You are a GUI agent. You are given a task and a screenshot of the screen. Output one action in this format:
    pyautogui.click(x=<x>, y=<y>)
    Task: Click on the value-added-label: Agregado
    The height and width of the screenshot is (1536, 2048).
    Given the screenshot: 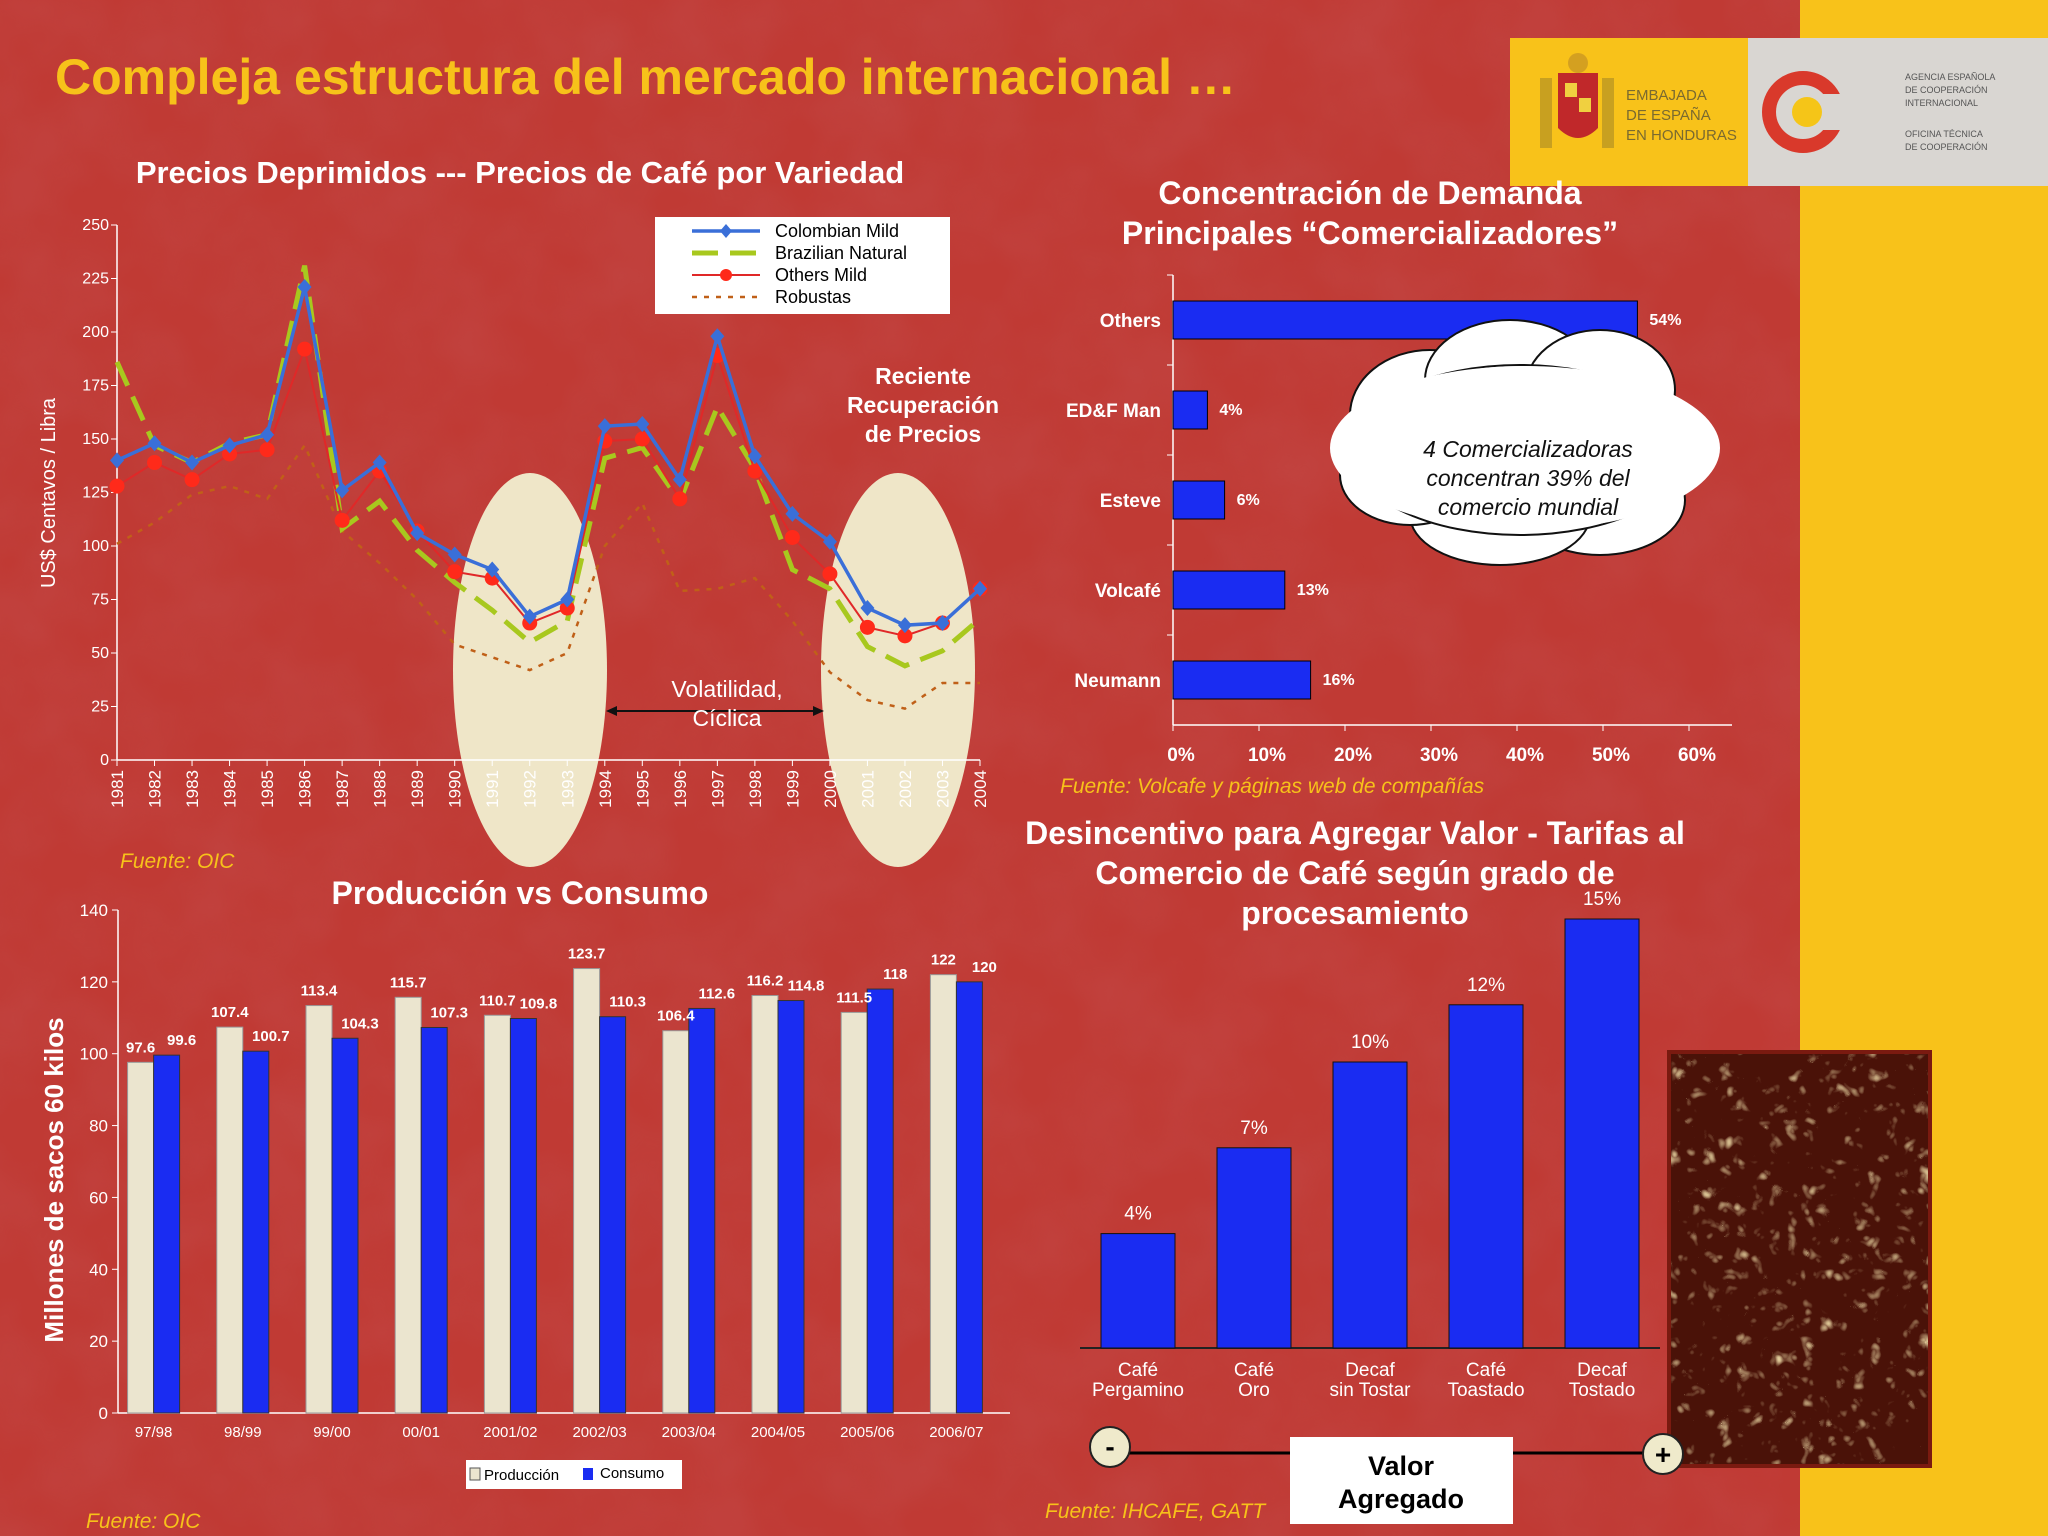 What is the action you would take?
    pyautogui.click(x=1401, y=1499)
    